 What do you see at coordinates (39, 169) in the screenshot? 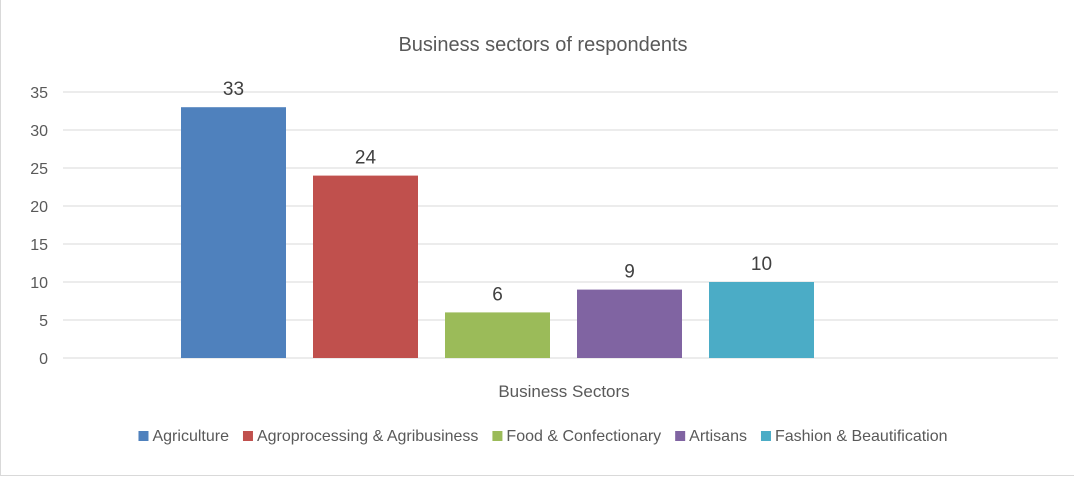
I see `y-tick-label: 25` at bounding box center [39, 169].